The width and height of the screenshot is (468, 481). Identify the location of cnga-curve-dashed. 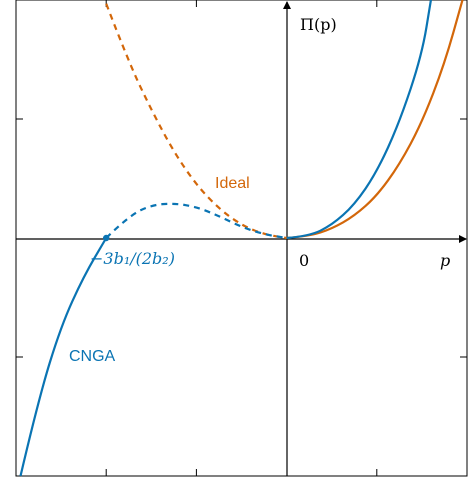
(196, 221).